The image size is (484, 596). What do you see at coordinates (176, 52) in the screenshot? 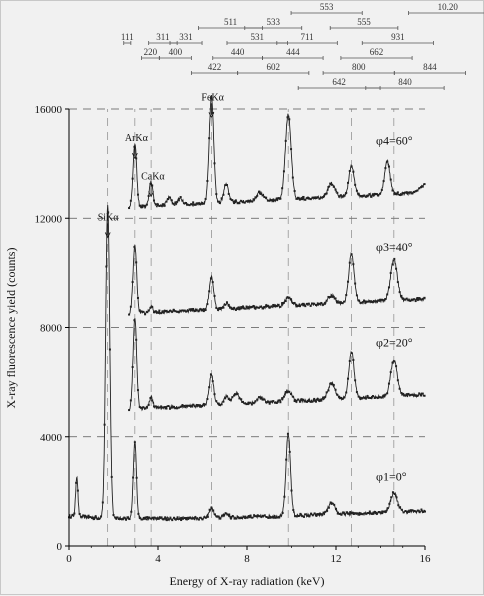
I see `hkl-label: 400` at bounding box center [176, 52].